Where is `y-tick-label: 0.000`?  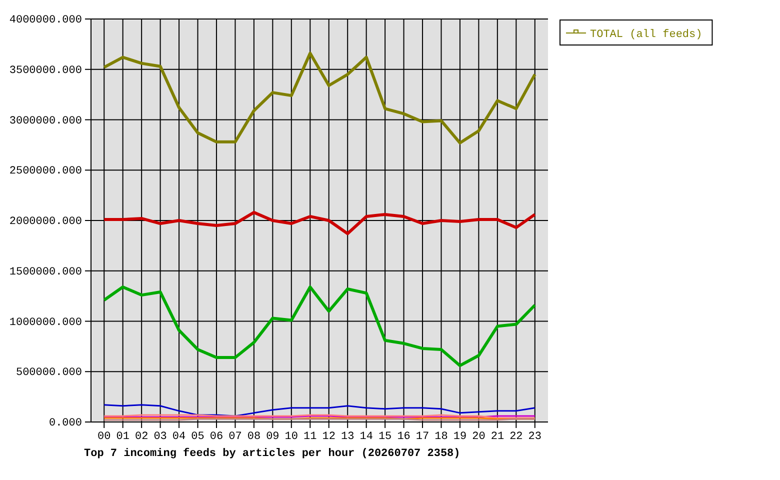 y-tick-label: 0.000 is located at coordinates (65, 424).